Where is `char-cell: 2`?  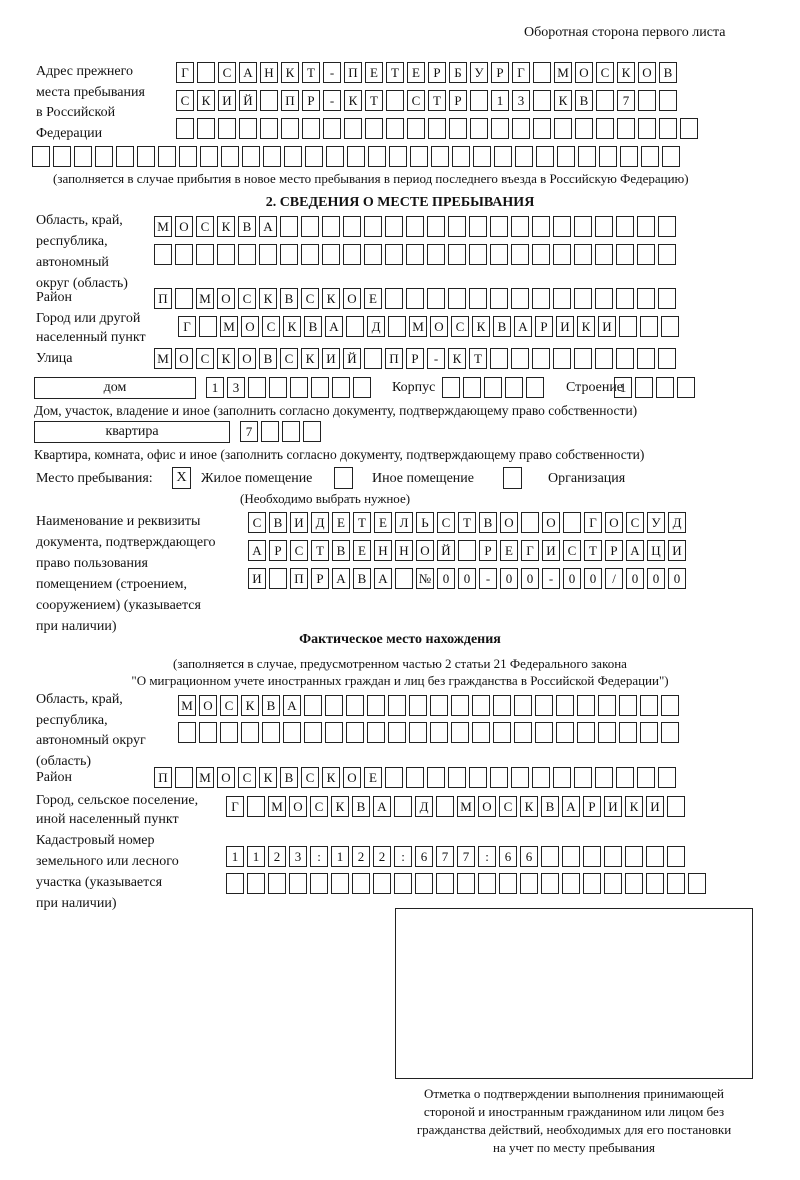 char-cell: 2 is located at coordinates (382, 856).